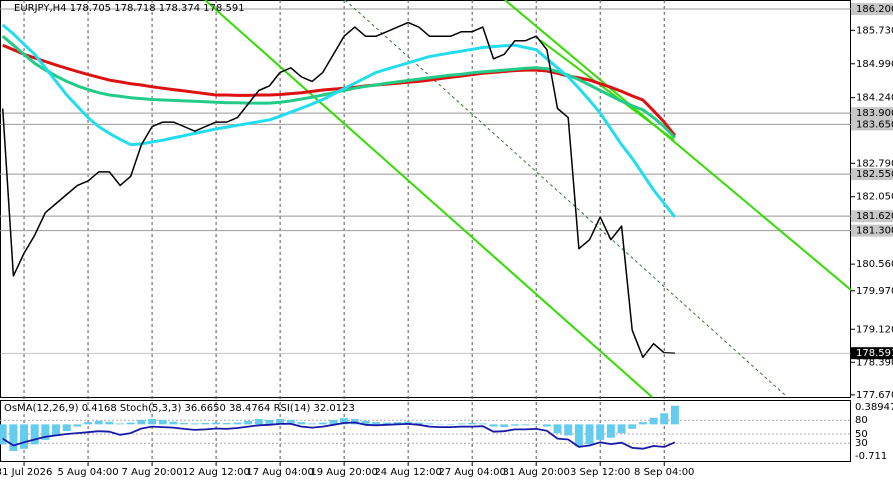 The height and width of the screenshot is (486, 893). I want to click on x-tick-label: 12 Aug 12:00, so click(215, 472).